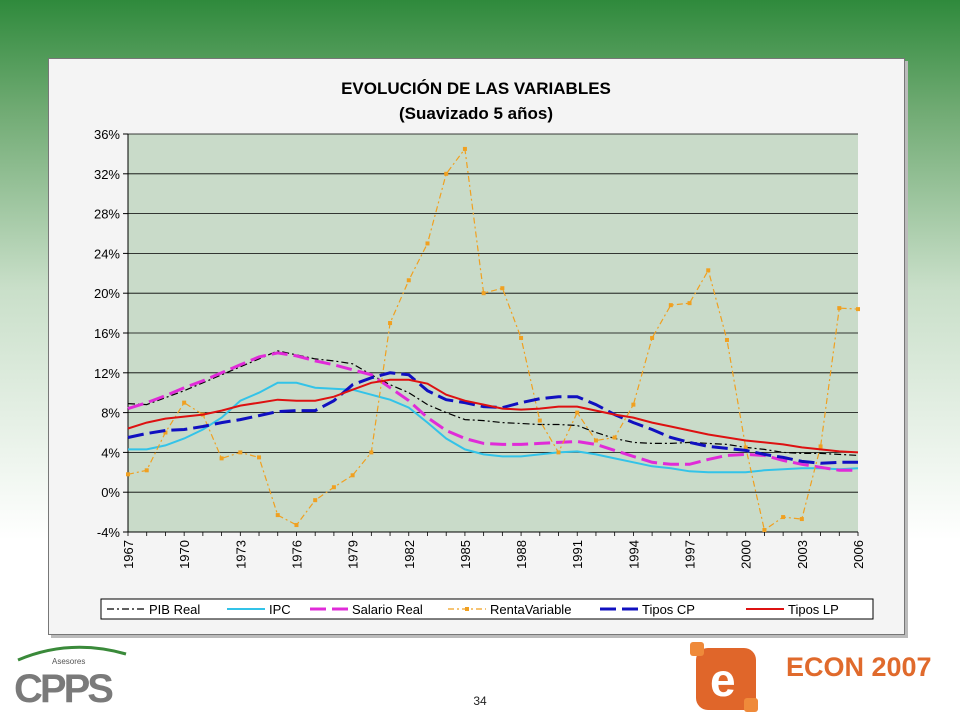 The height and width of the screenshot is (720, 960). What do you see at coordinates (280, 609) in the screenshot?
I see `legend-label: IPC` at bounding box center [280, 609].